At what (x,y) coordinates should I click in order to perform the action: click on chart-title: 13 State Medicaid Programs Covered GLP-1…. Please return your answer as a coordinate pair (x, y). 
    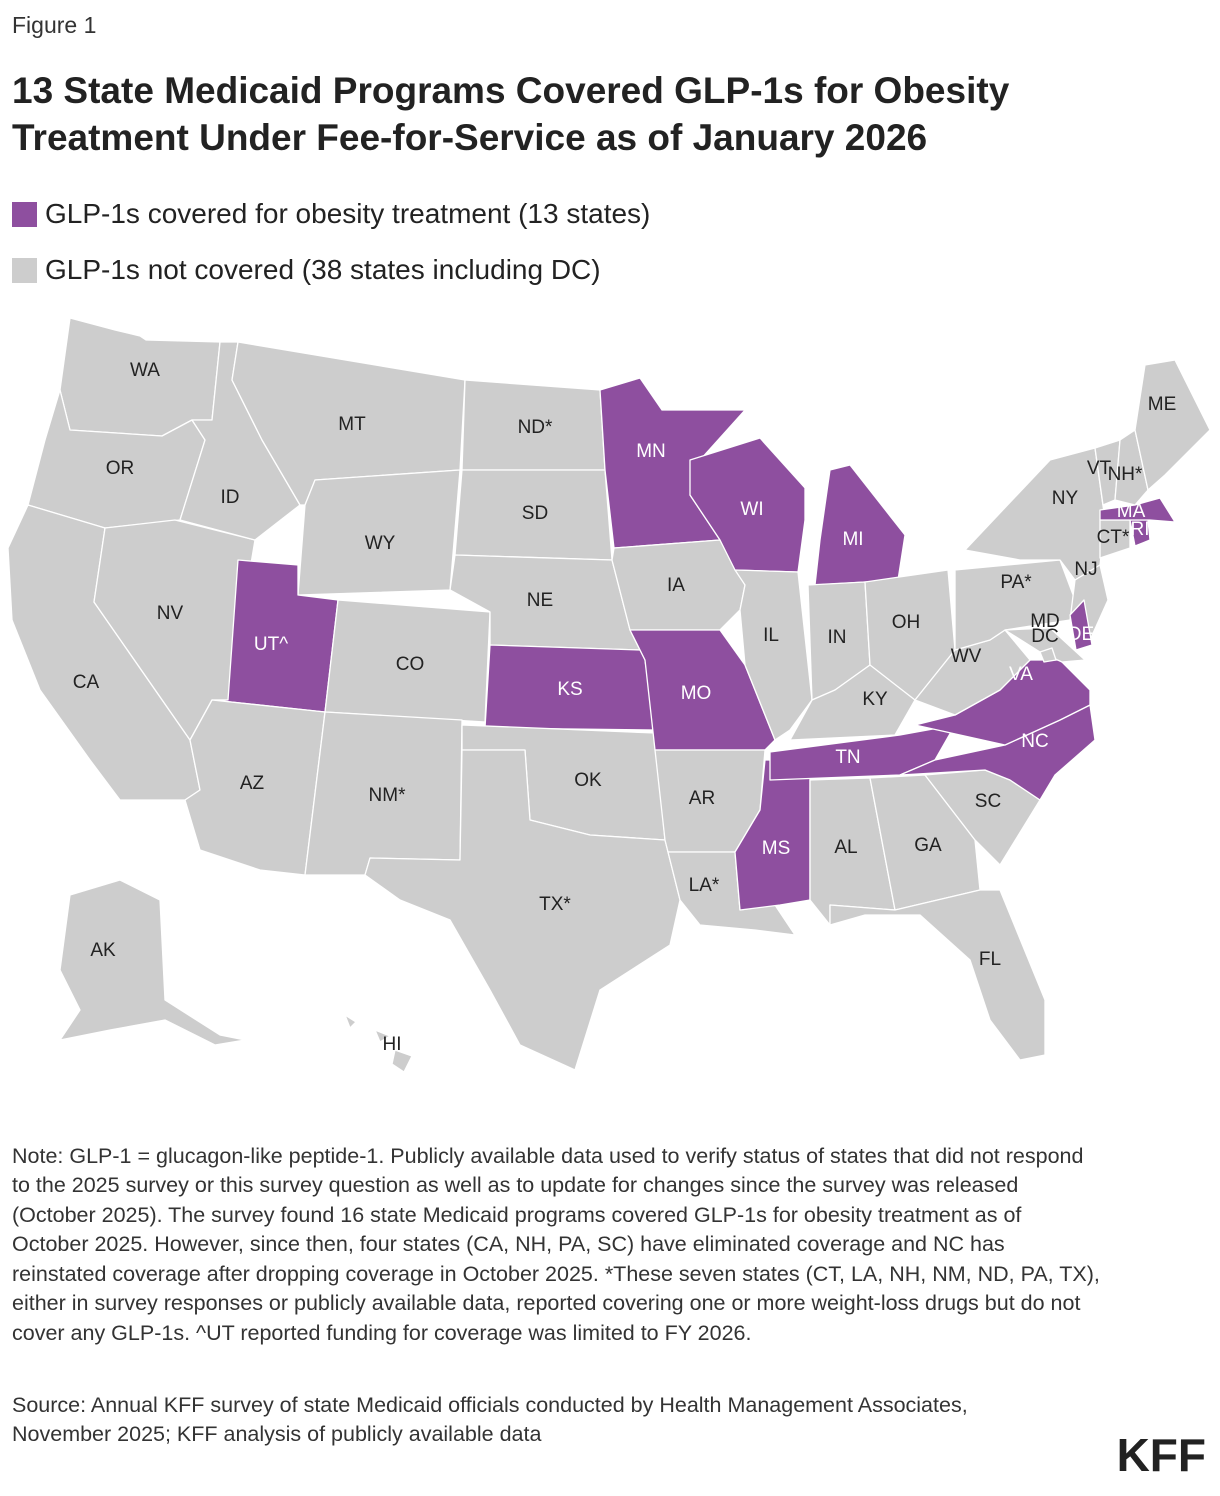
    Looking at the image, I should click on (511, 114).